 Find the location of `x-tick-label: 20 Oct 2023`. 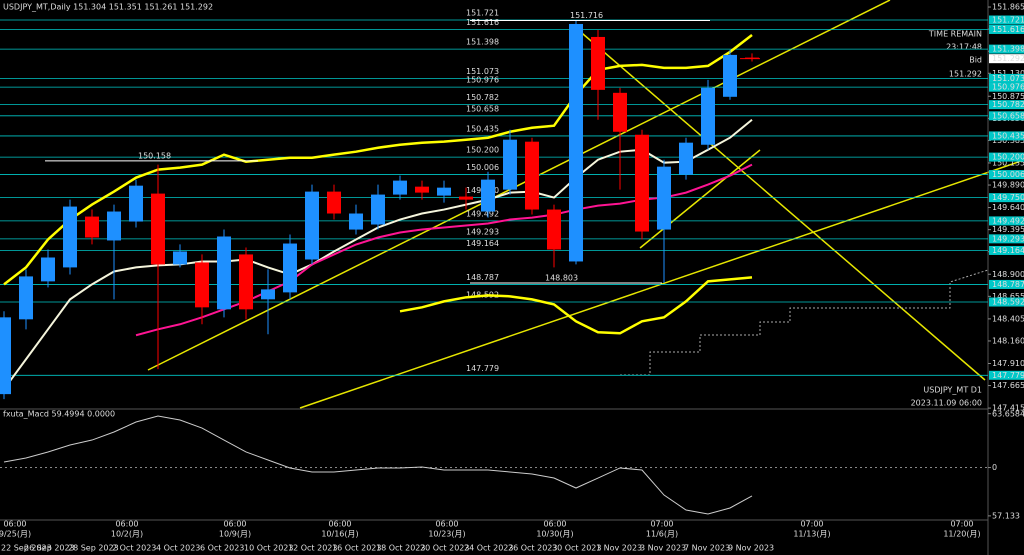

x-tick-label: 20 Oct 2023 is located at coordinates (444, 548).